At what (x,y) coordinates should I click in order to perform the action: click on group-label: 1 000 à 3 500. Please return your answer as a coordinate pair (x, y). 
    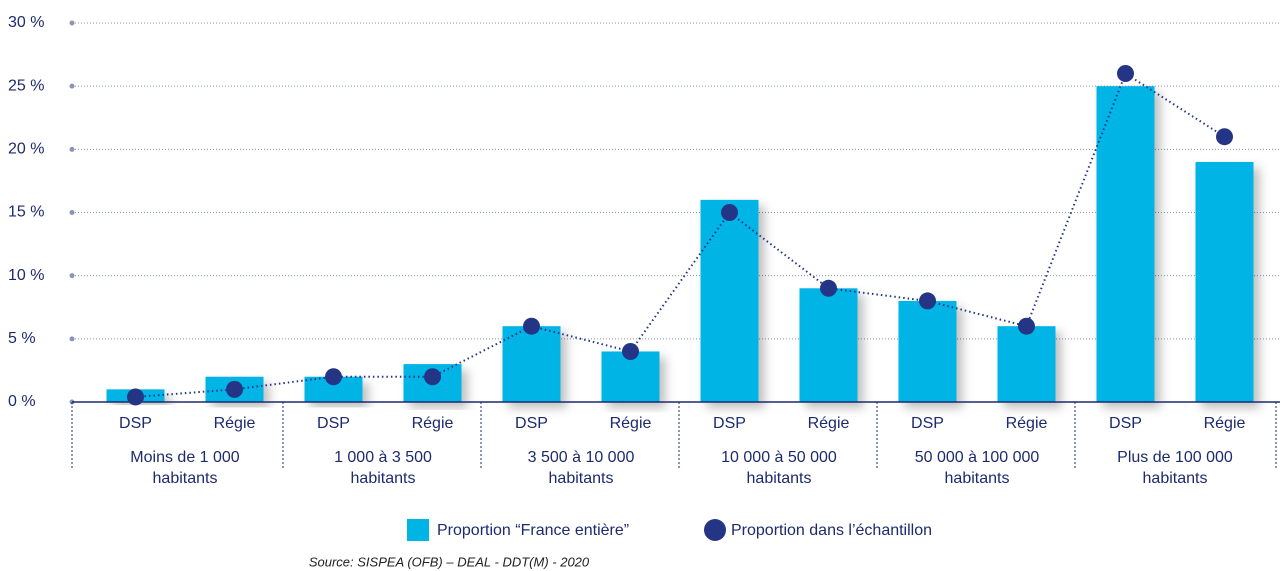
    Looking at the image, I should click on (383, 457).